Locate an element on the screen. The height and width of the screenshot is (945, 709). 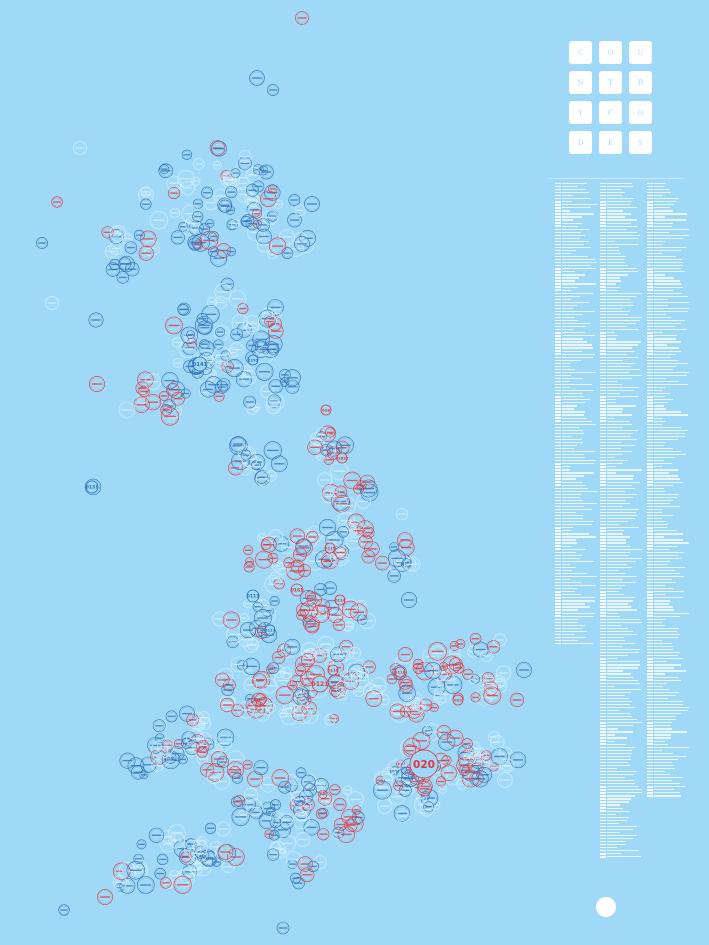
major-area-code: 0141 is located at coordinates (200, 364).